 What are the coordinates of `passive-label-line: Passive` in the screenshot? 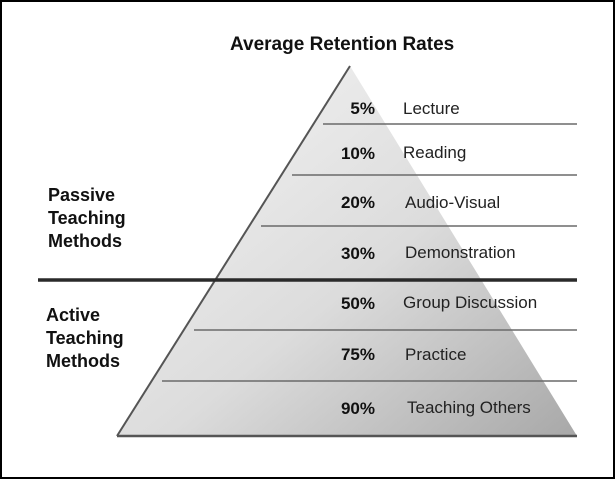 It's located at (82, 195).